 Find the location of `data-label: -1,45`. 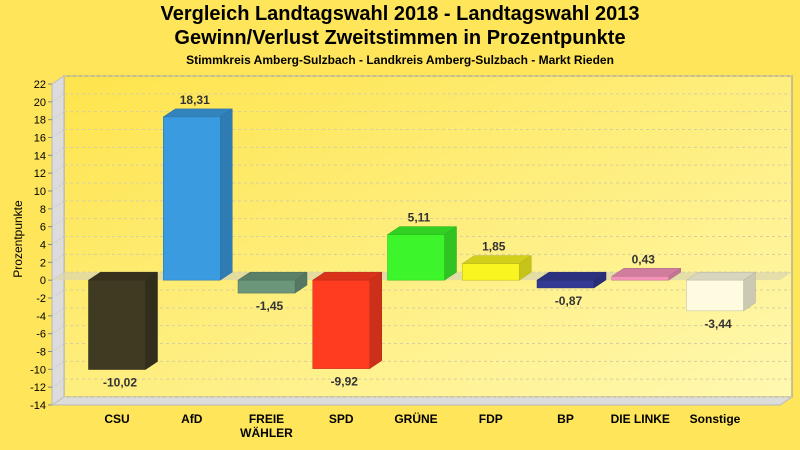

data-label: -1,45 is located at coordinates (270, 306).